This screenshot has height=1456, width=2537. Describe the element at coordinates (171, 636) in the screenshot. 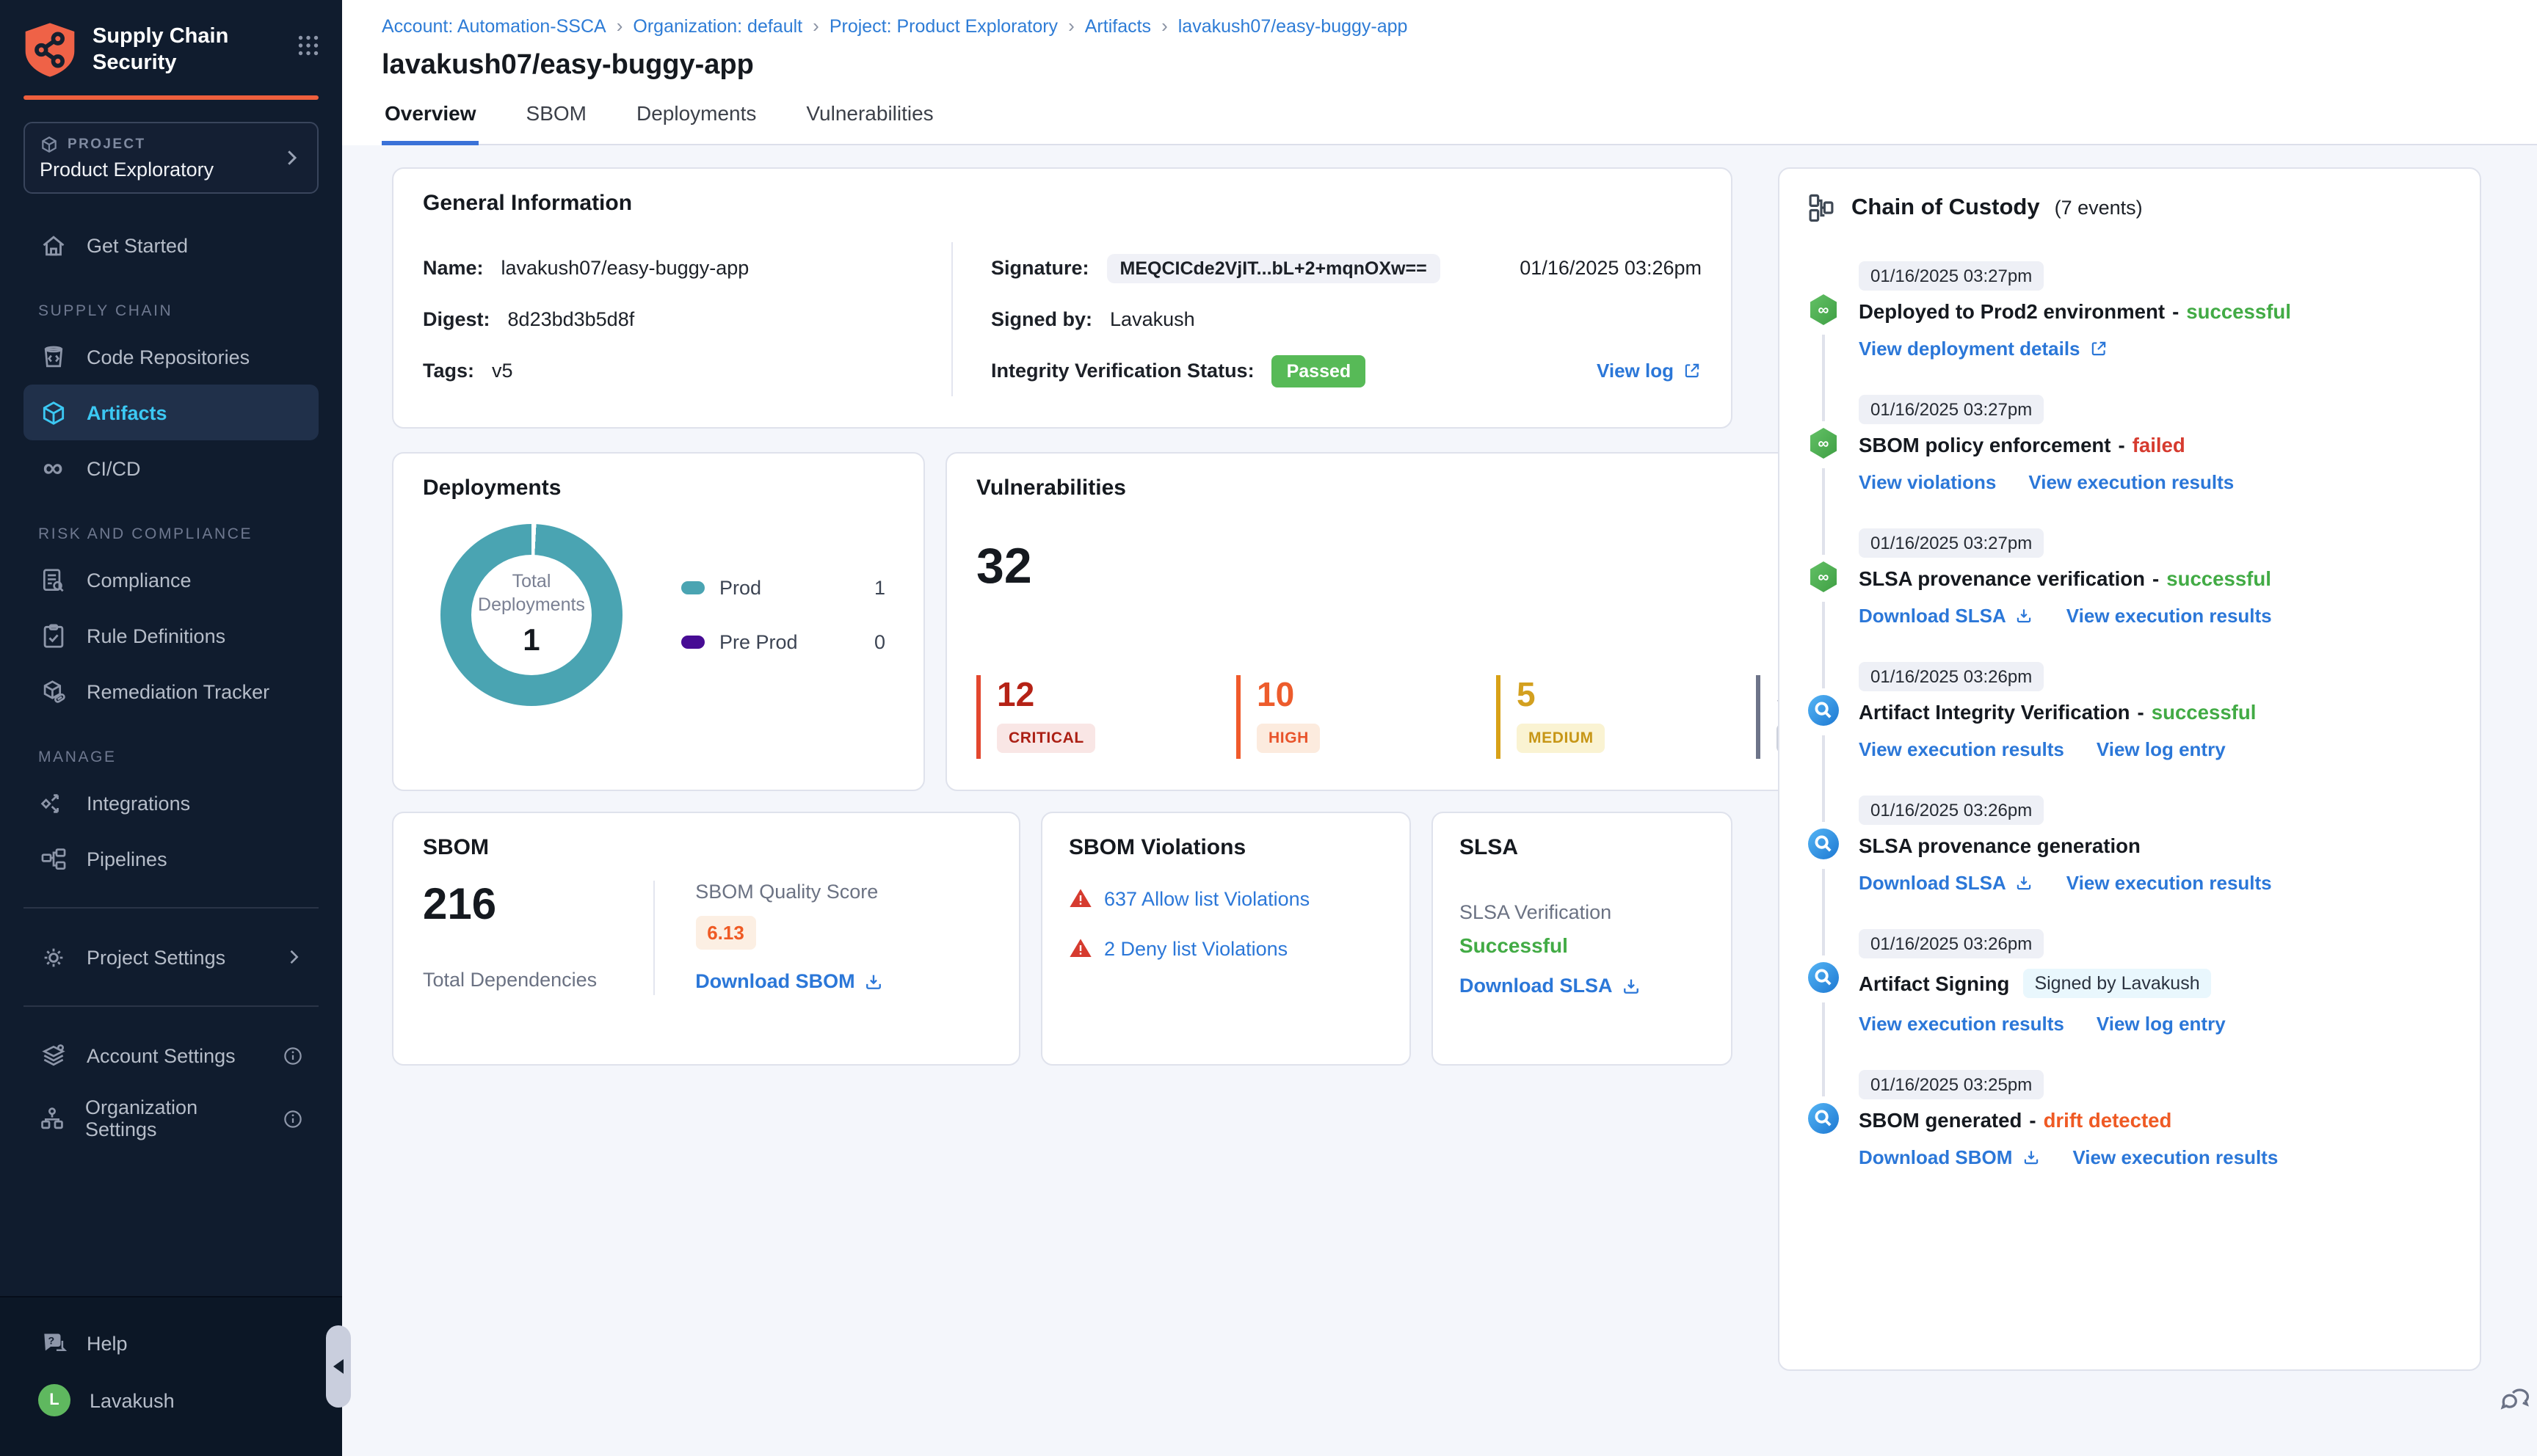

I see `sidebar-item-rule-definitions: Rule Definitions` at that location.